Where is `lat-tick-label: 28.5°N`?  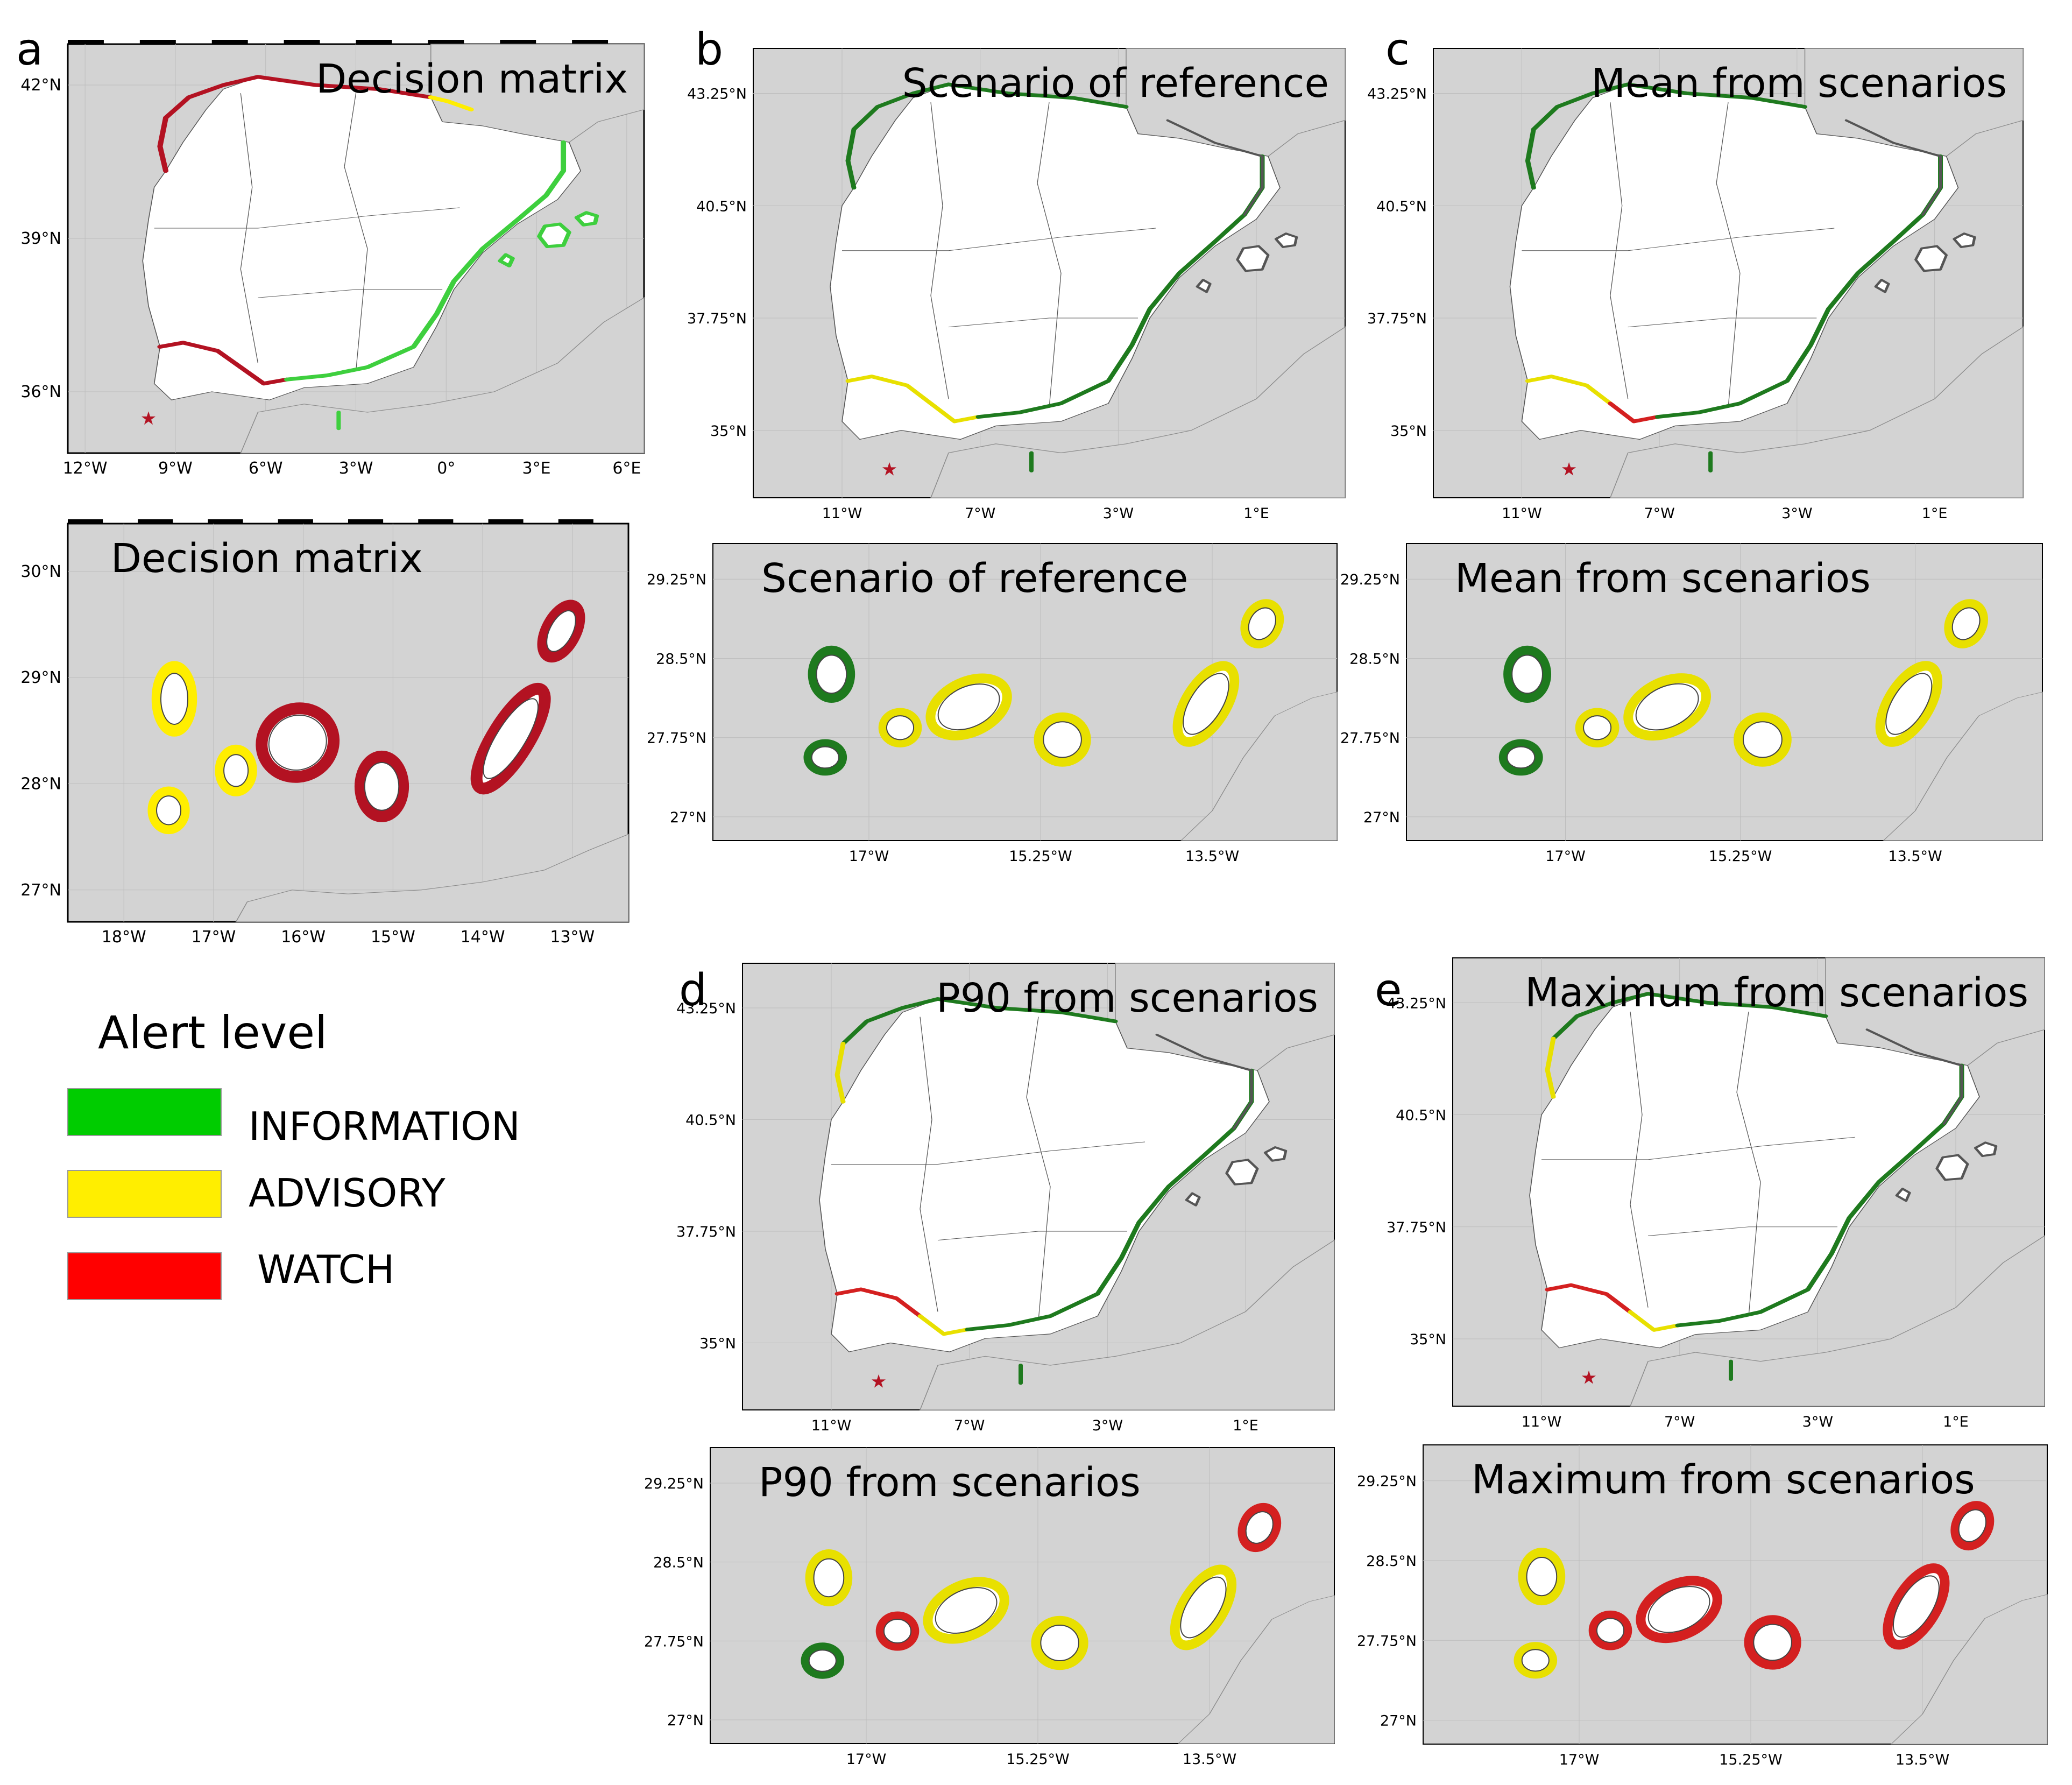
lat-tick-label: 28.5°N is located at coordinates (1375, 659).